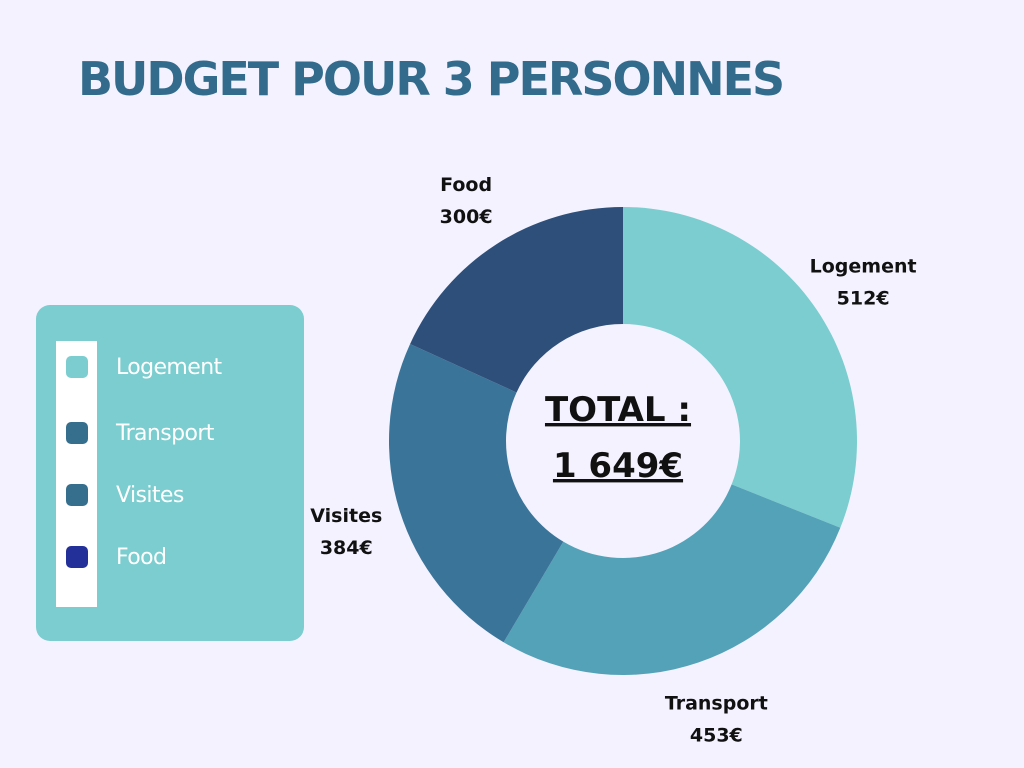 Image resolution: width=1024 pixels, height=768 pixels. Describe the element at coordinates (863, 266) in the screenshot. I see `slice-label-logement: Logement` at that location.